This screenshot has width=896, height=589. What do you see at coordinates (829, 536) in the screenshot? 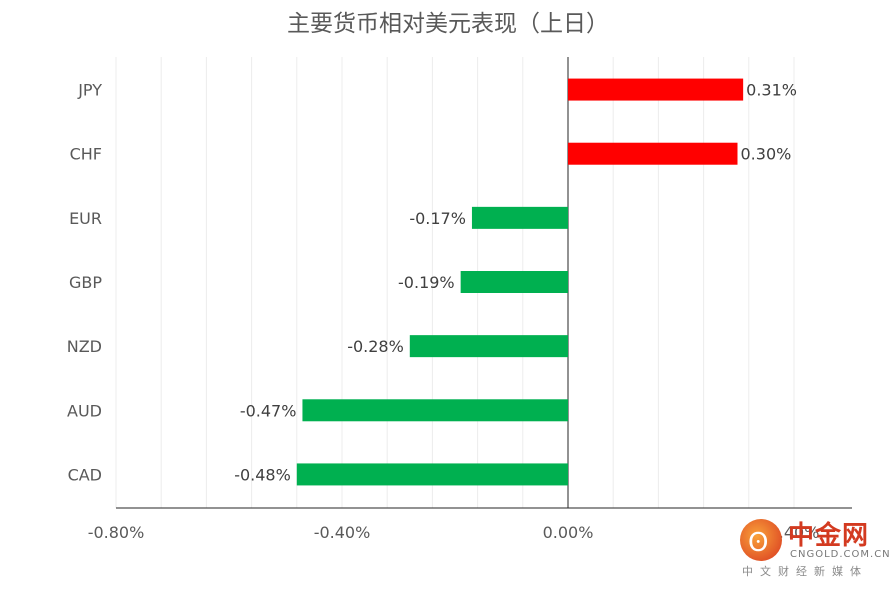
I see `logo-name: 中金网` at bounding box center [829, 536].